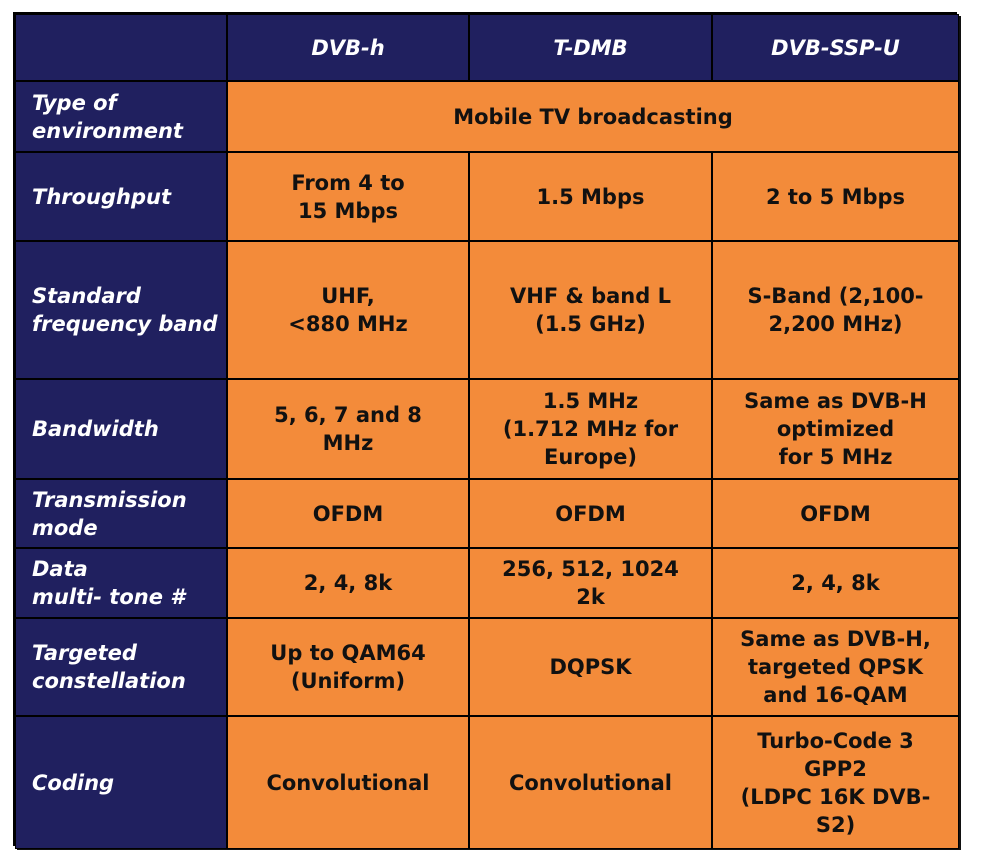 This screenshot has width=981, height=859. What do you see at coordinates (590, 782) in the screenshot?
I see `coding-t-dmb: Convolutional` at bounding box center [590, 782].